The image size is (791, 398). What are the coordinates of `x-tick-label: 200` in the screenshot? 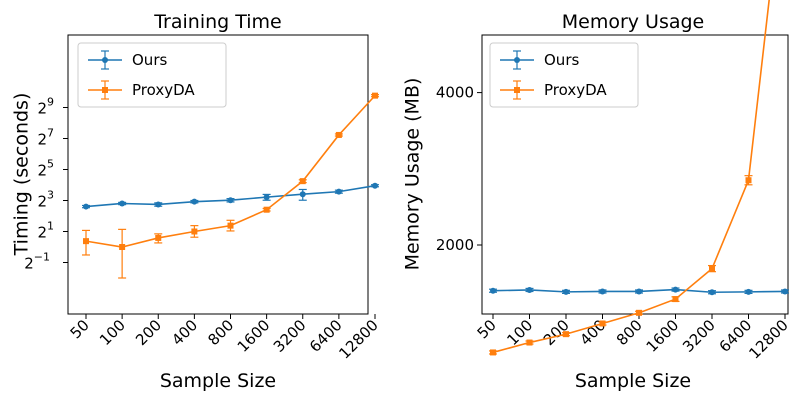 It's located at (148, 332).